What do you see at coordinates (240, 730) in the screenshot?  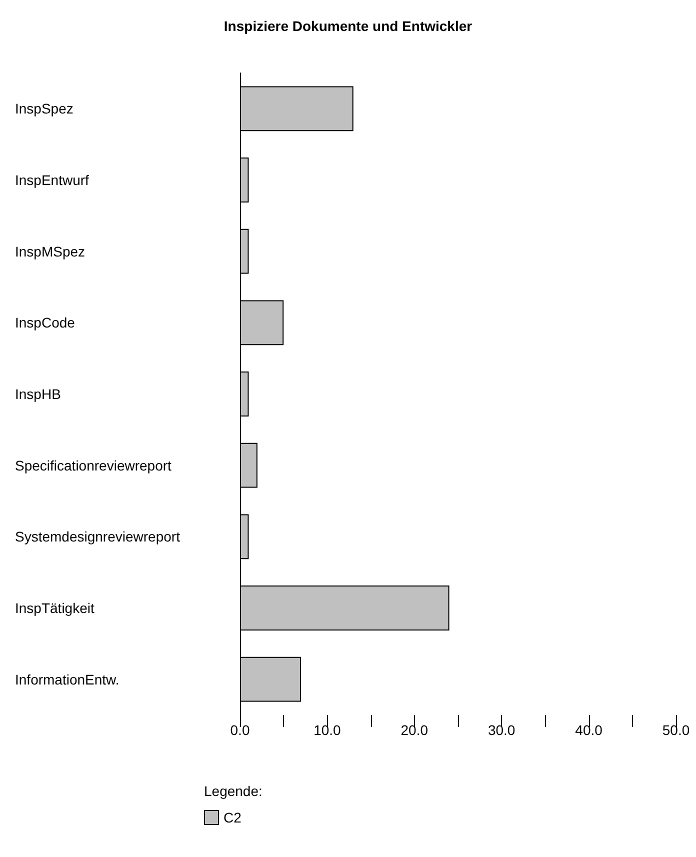 I see `x-tick-label: 0.0` at bounding box center [240, 730].